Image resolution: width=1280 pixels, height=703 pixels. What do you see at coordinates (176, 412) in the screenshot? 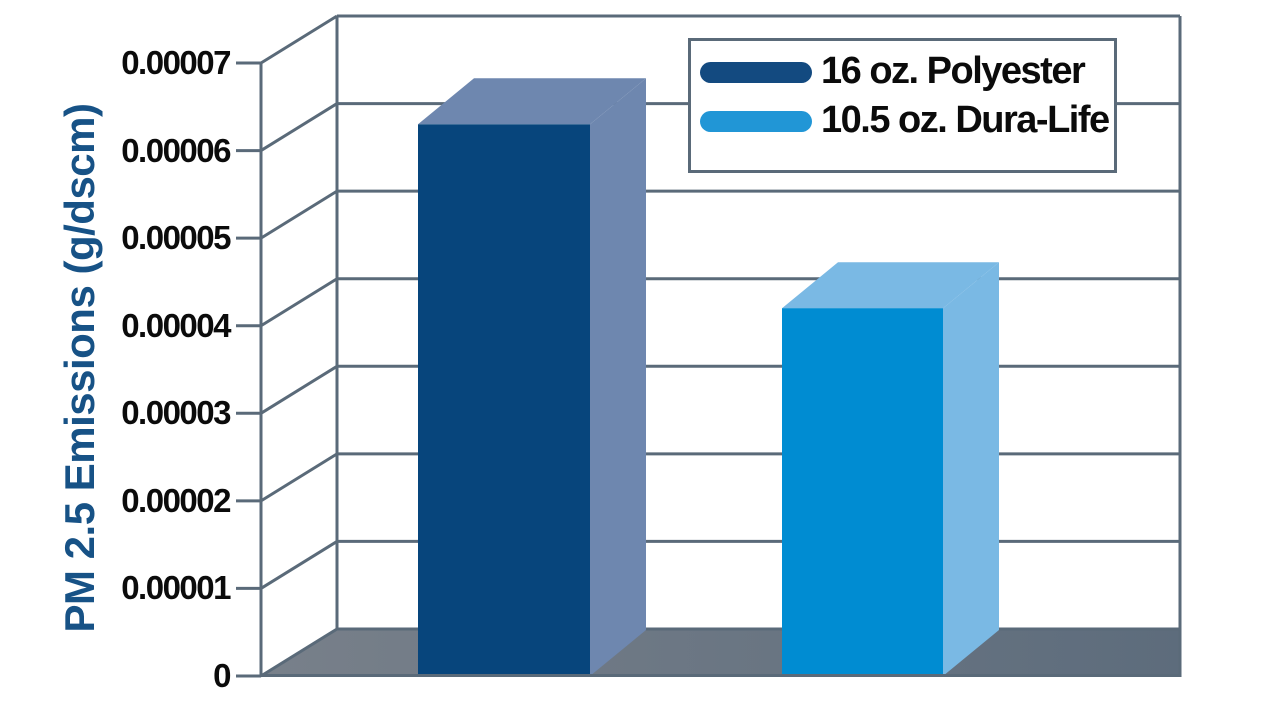
I see `y-tick-label-3: 0.00003` at bounding box center [176, 412].